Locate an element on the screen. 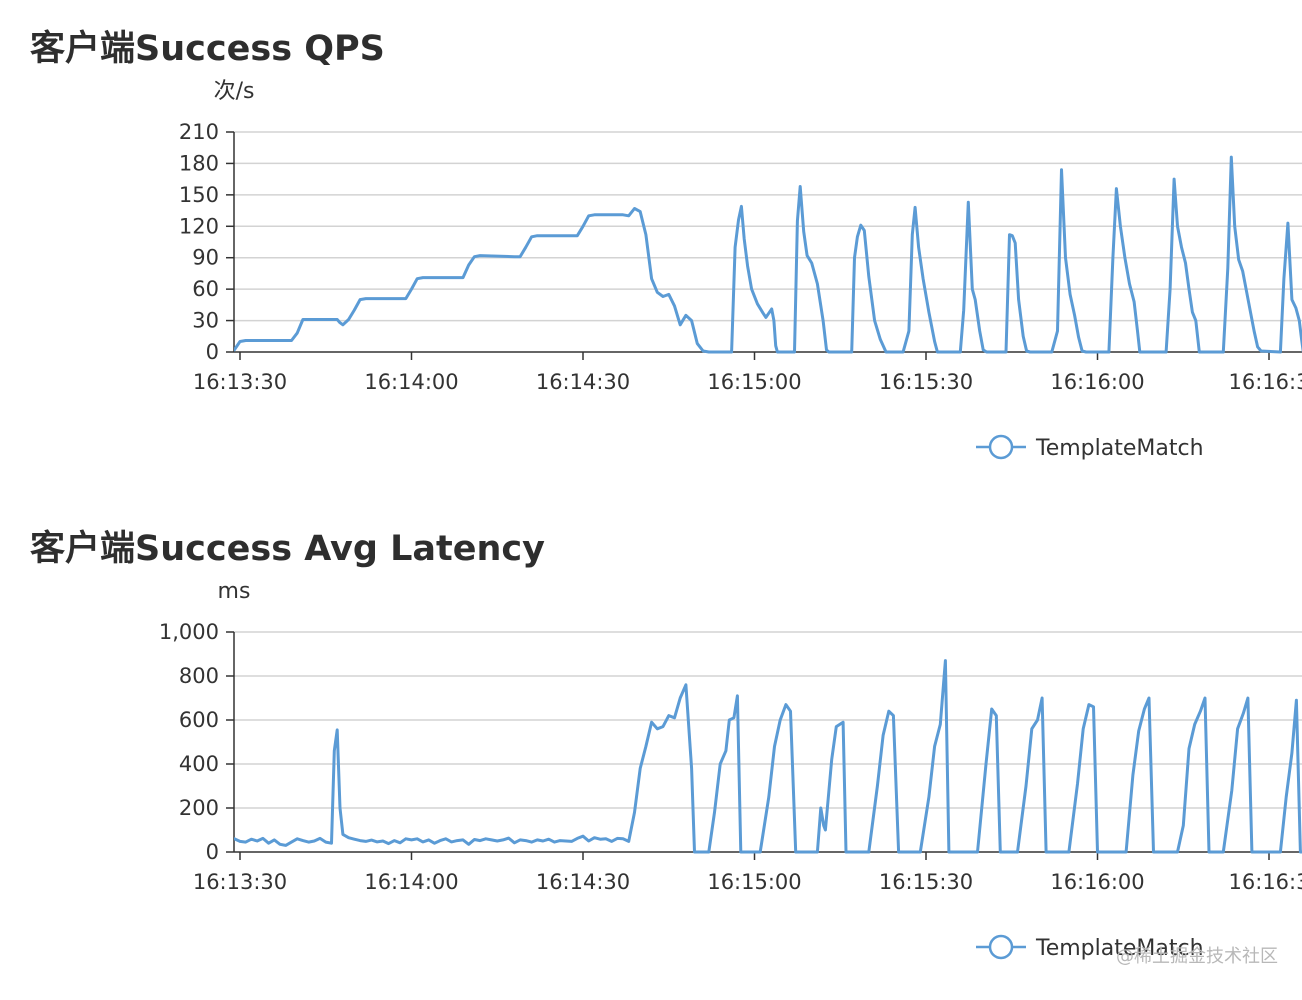 The image size is (1302, 1000). qps-x-tick-label: 16:15:30 is located at coordinates (926, 382).